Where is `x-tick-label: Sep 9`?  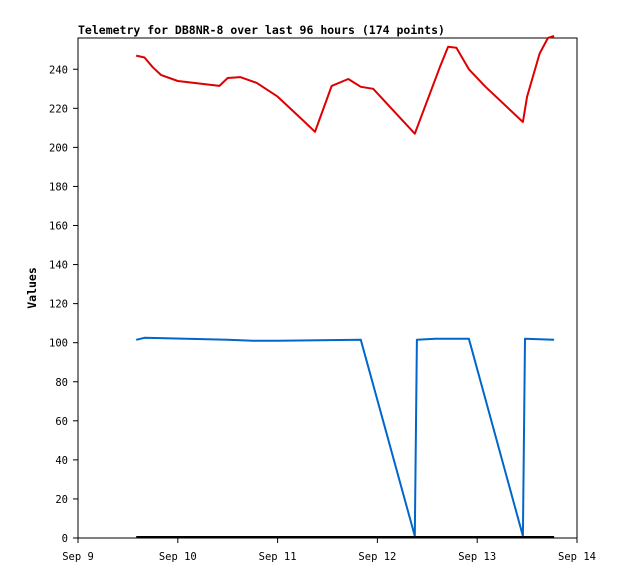 x-tick-label: Sep 9 is located at coordinates (78, 557).